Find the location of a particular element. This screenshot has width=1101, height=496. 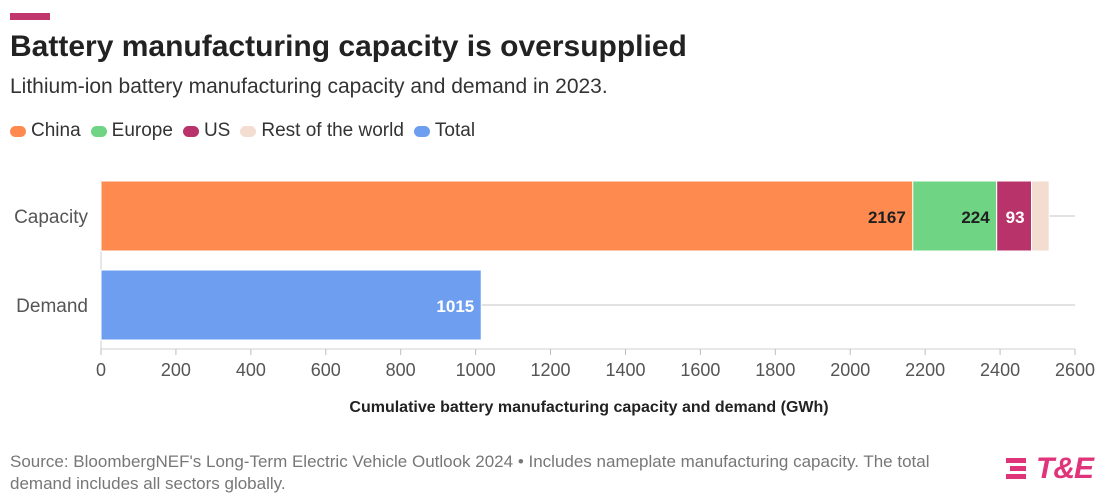

legend-item-europe: Europe is located at coordinates (131, 131).